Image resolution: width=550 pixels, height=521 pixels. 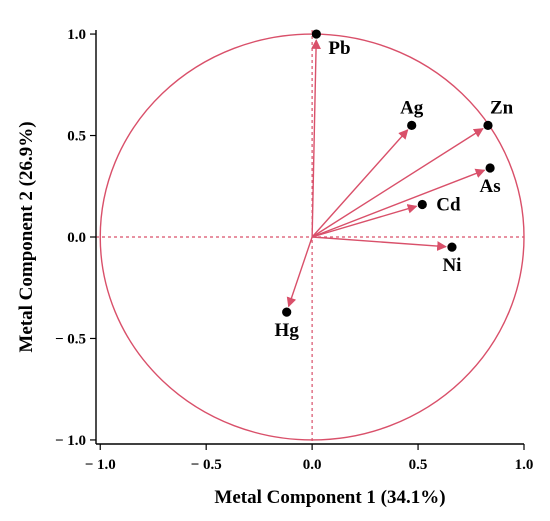 What do you see at coordinates (312, 465) in the screenshot?
I see `x-tick-label: 0.0` at bounding box center [312, 465].